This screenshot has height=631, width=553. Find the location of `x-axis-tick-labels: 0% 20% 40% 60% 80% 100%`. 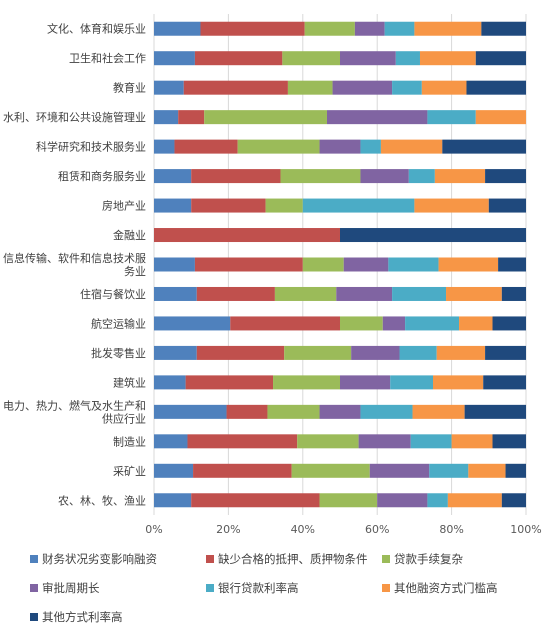

x-axis-tick-labels: 0% 20% 40% 60% 80% 100% is located at coordinates (343, 529).